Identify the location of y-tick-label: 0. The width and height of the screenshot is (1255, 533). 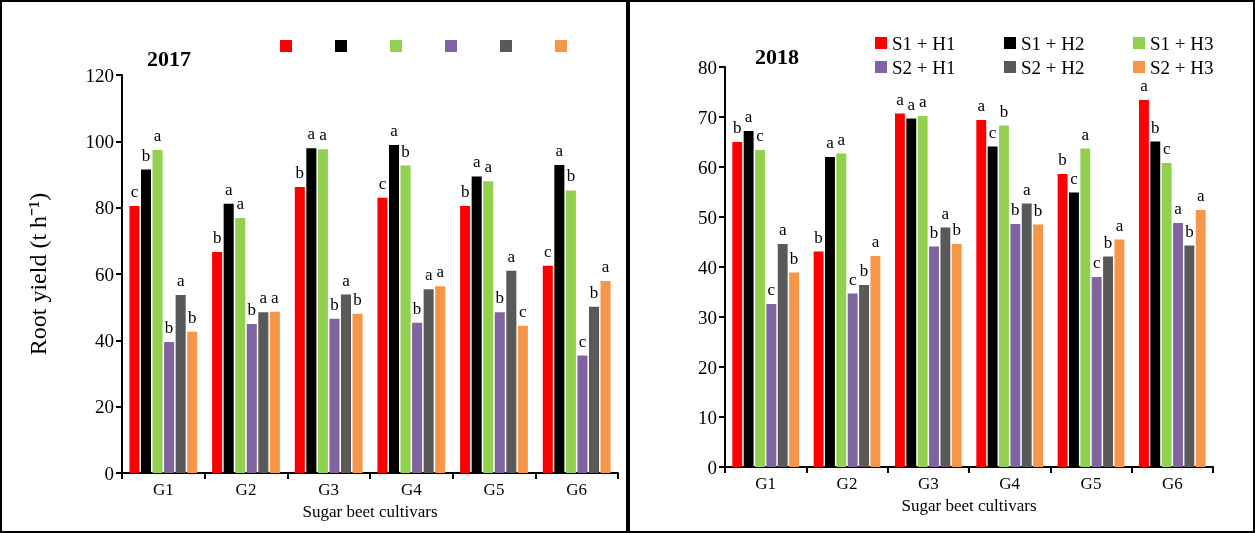
(109, 473).